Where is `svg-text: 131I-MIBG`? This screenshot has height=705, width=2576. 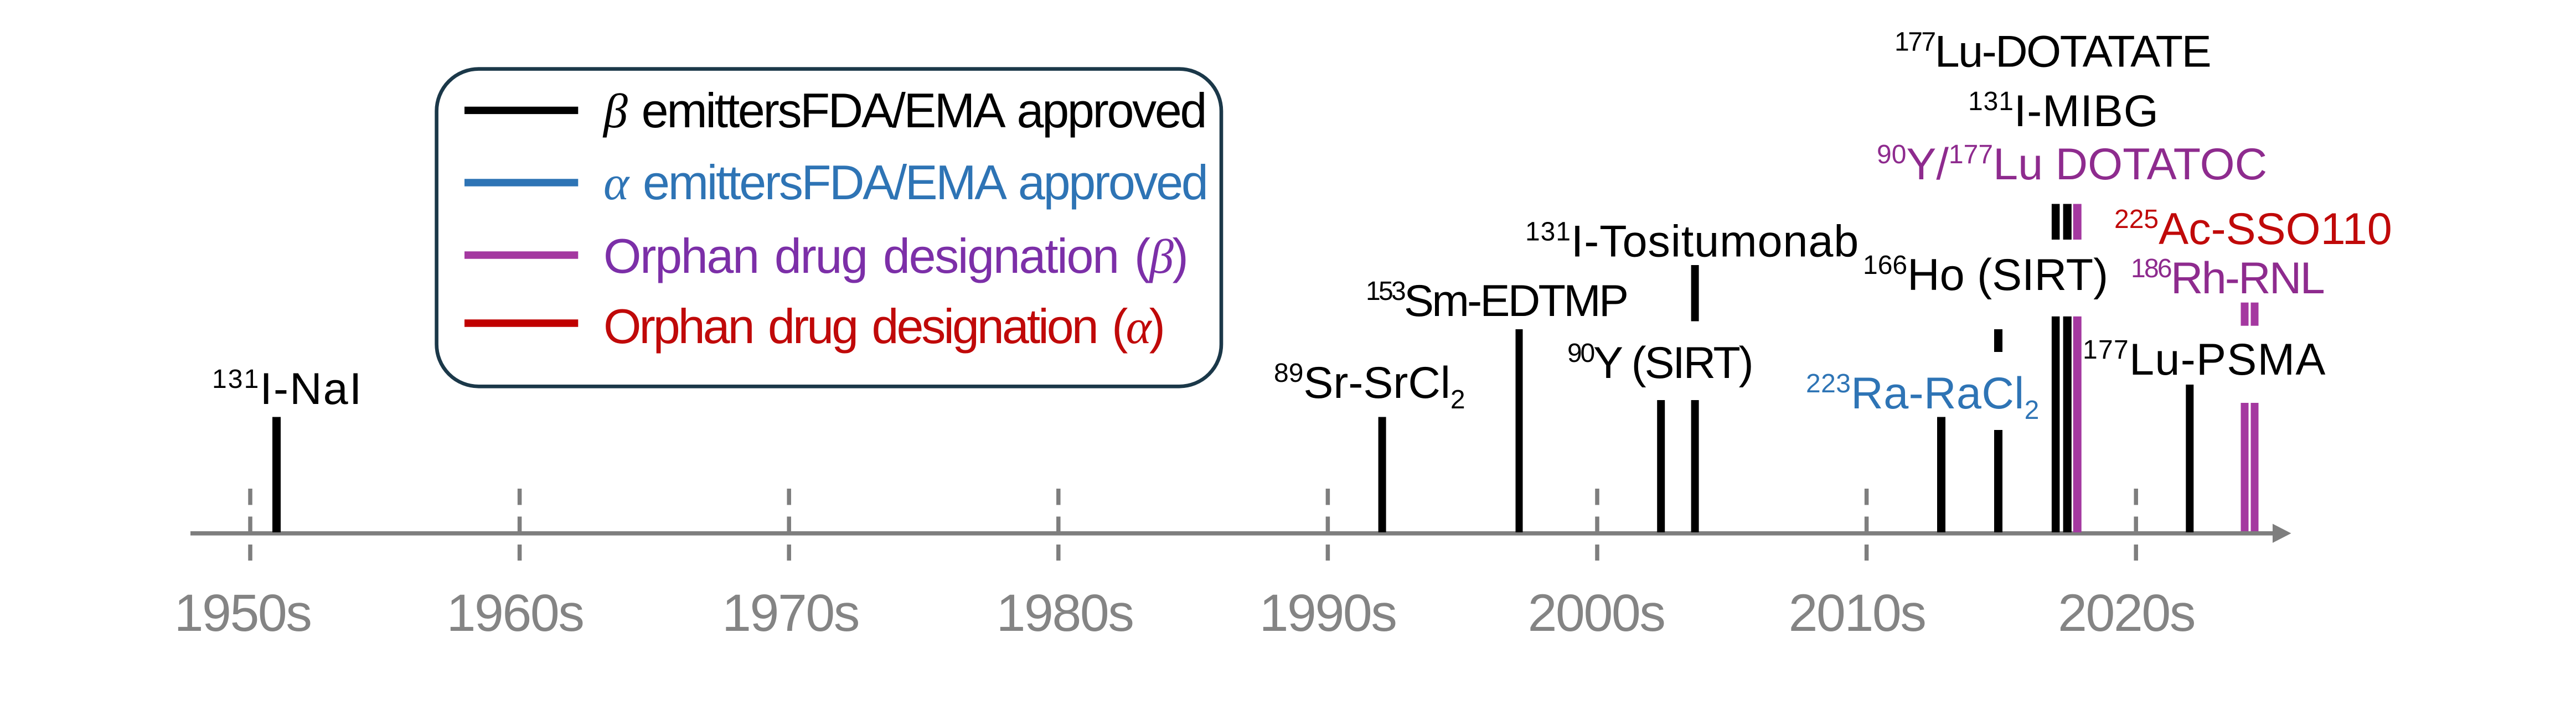
svg-text: 131I-MIBG is located at coordinates (2063, 111).